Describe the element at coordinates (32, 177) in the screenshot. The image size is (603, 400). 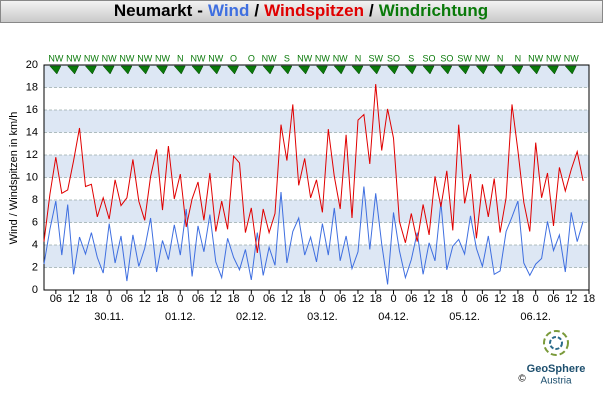
I see `y-tick-label: 10` at that location.